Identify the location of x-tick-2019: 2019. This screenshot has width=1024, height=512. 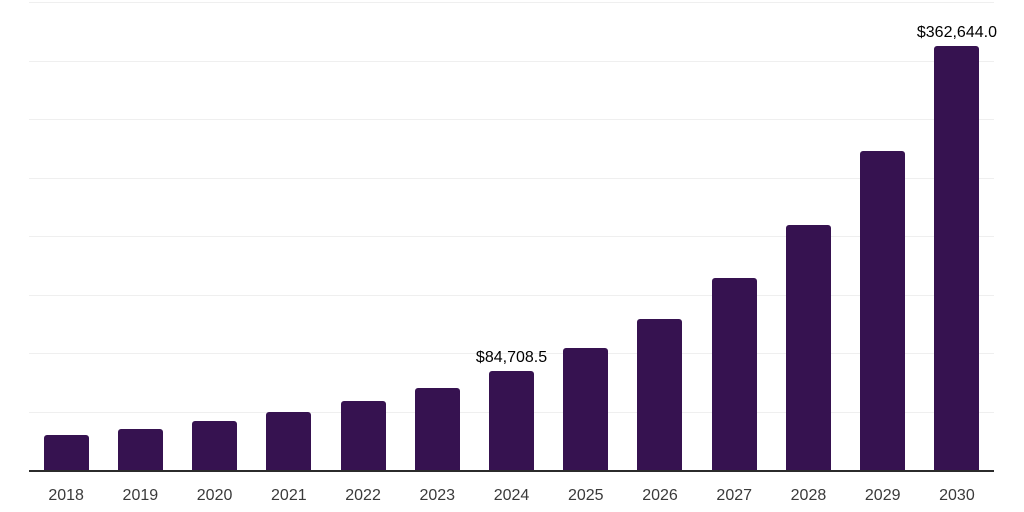
(140, 495).